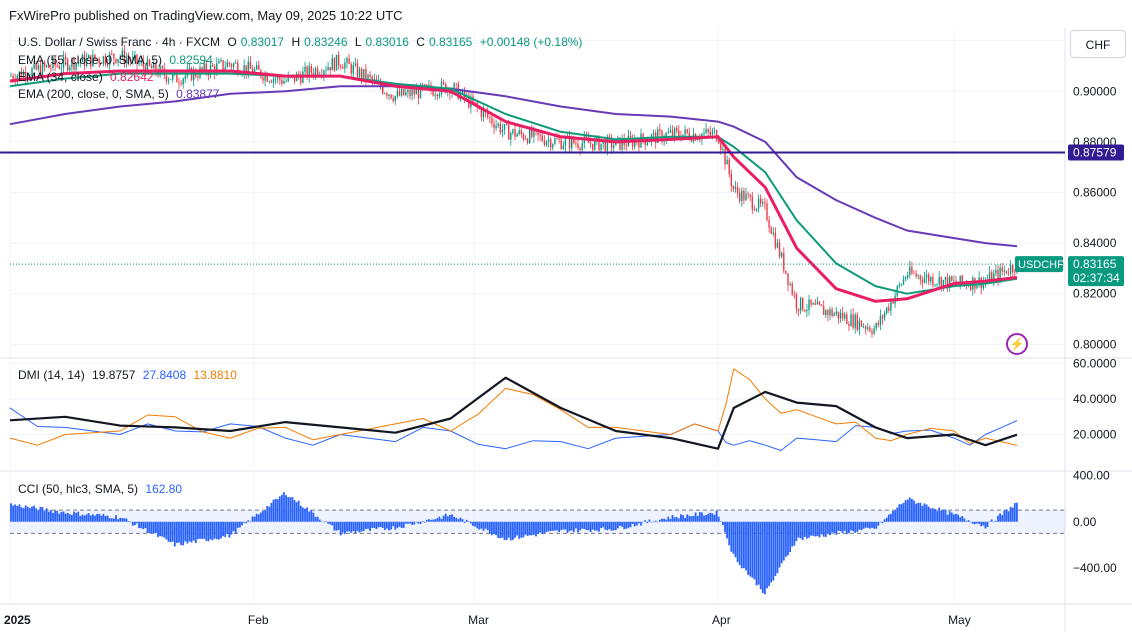 The image size is (1132, 643). I want to click on cci-axis-tick: −400.00, so click(1095, 568).